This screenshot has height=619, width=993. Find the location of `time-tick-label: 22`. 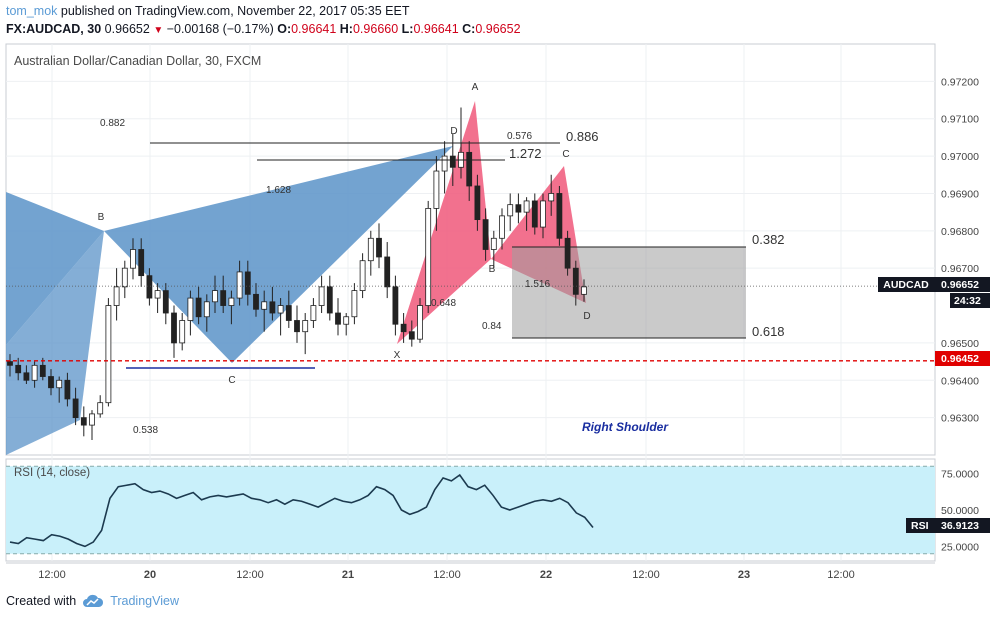

time-tick-label: 22 is located at coordinates (546, 575).